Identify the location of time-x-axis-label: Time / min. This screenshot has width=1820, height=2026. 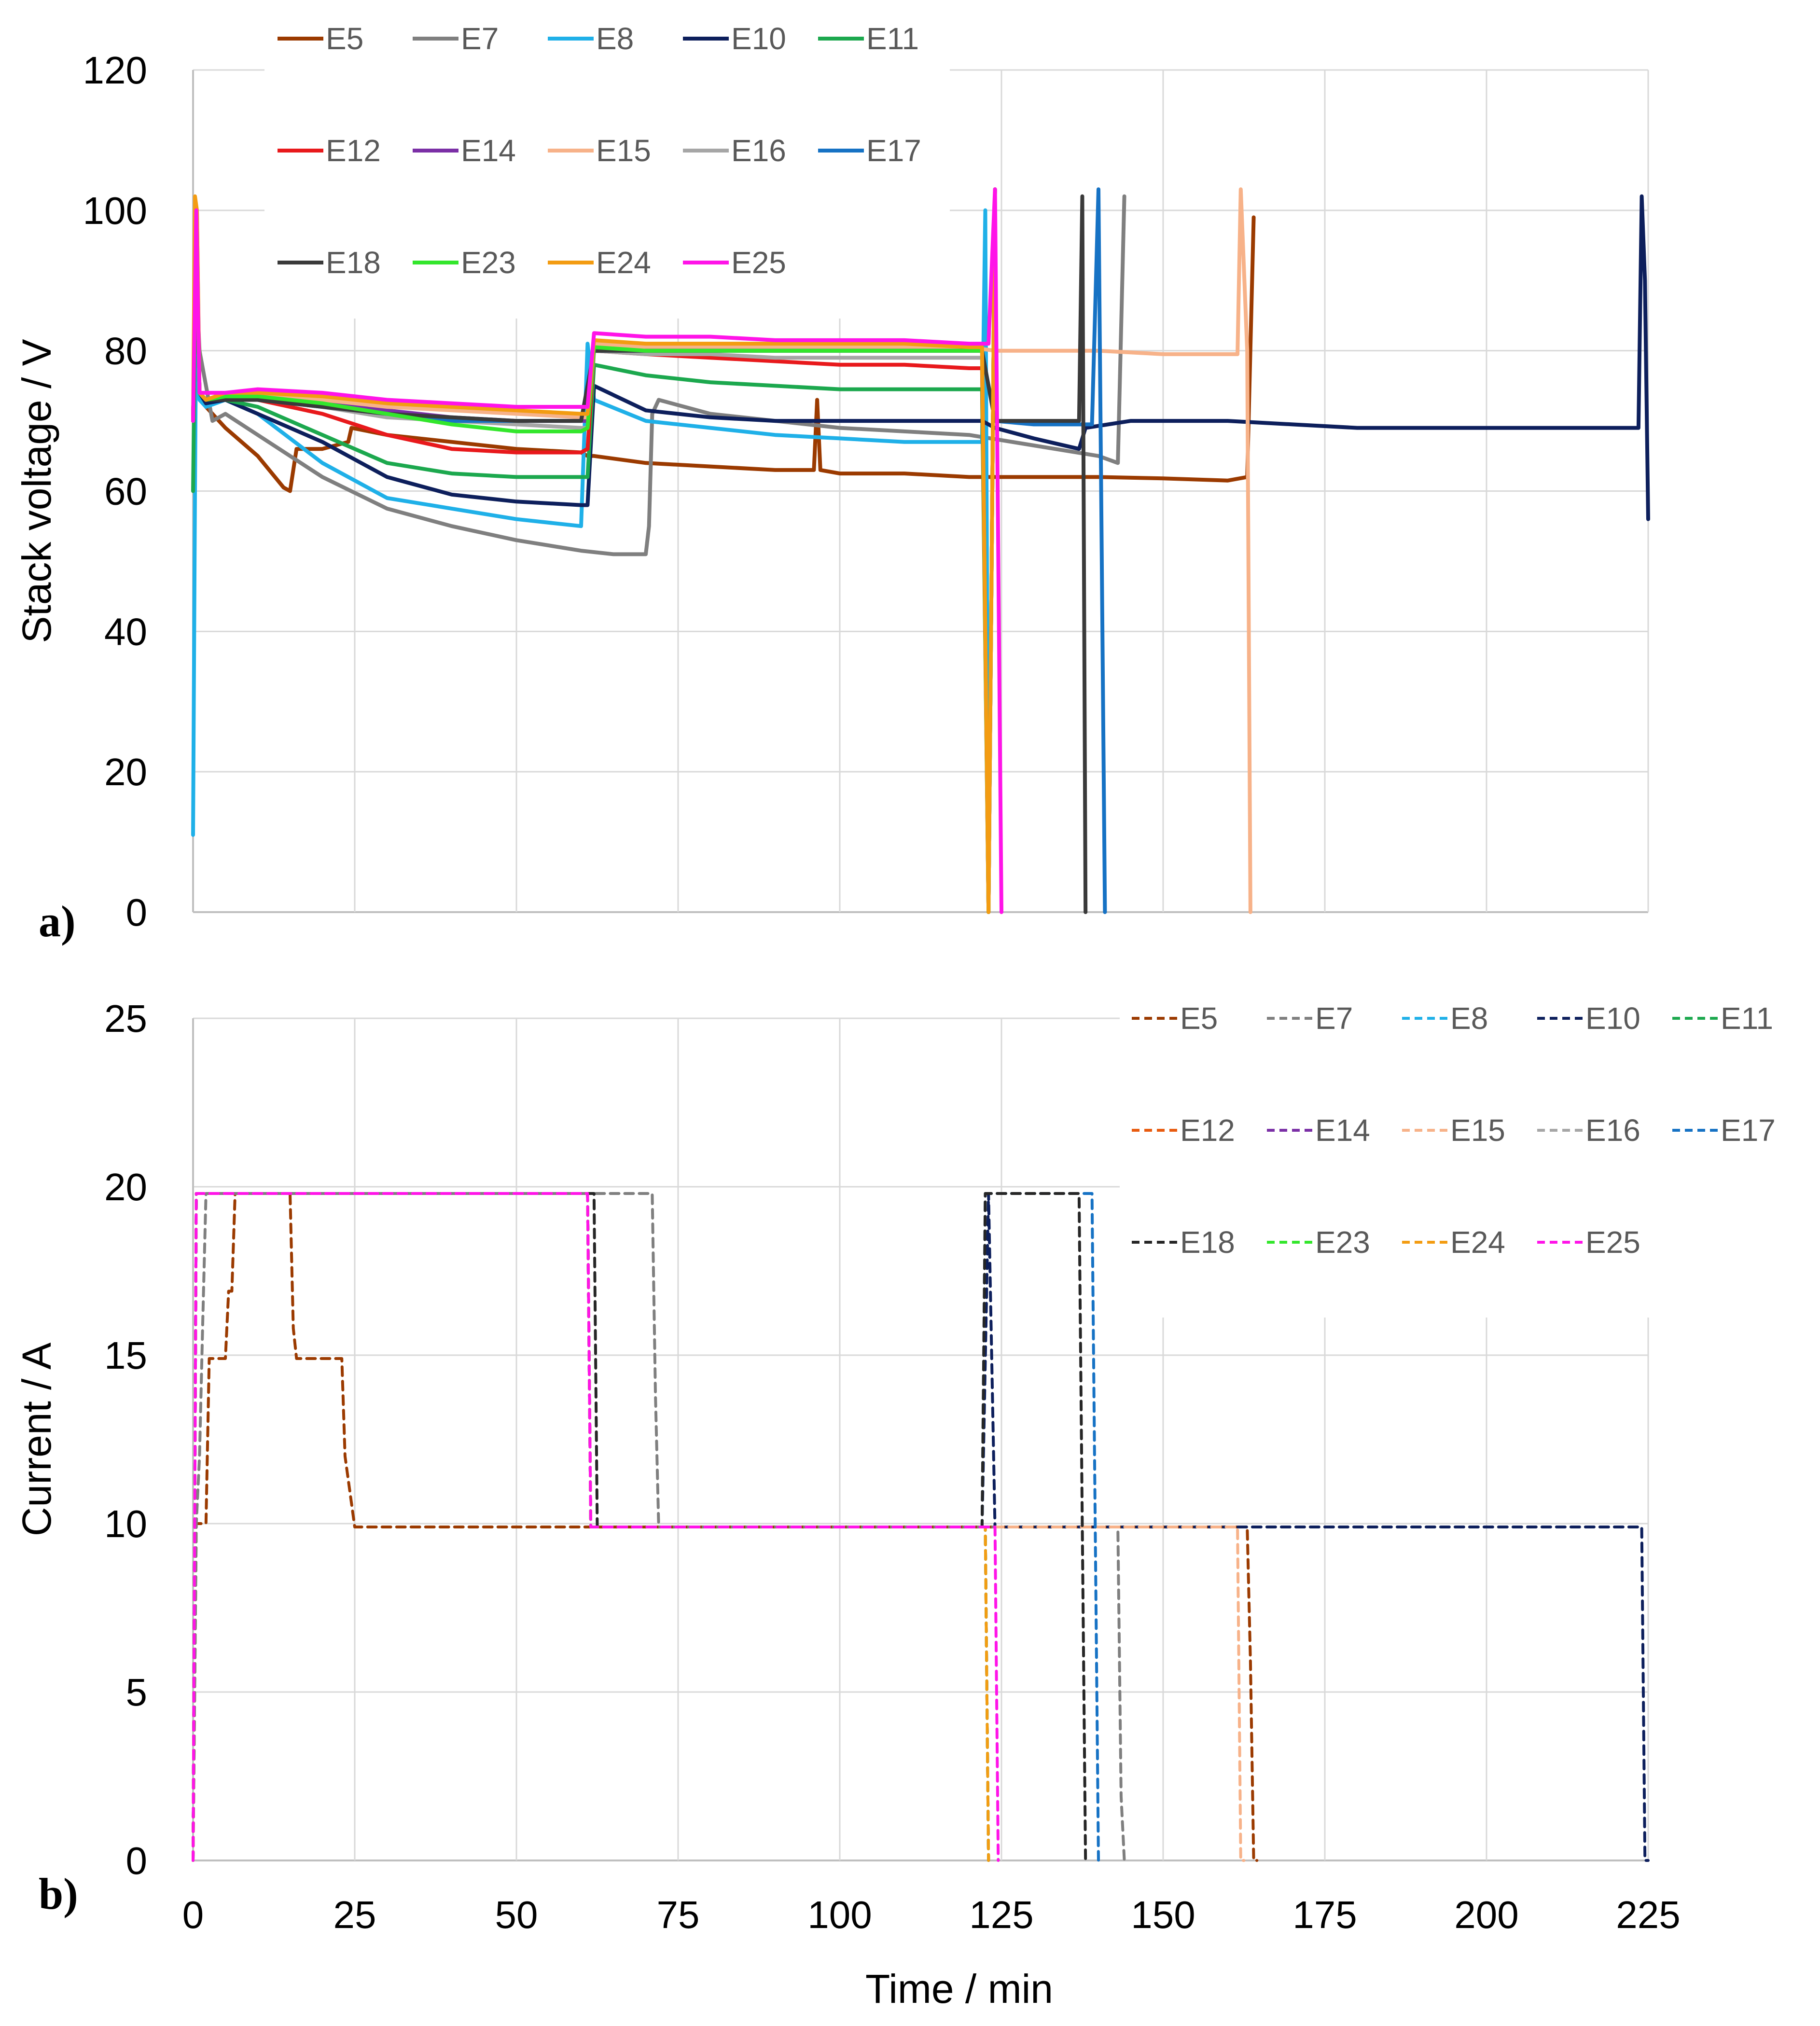
(959, 1989).